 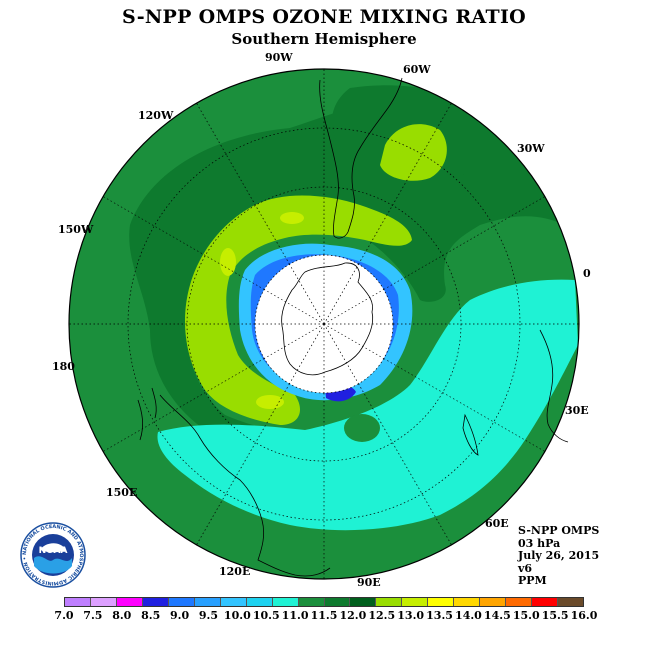 I want to click on colorbar-label: 16.0, so click(x=584, y=615).